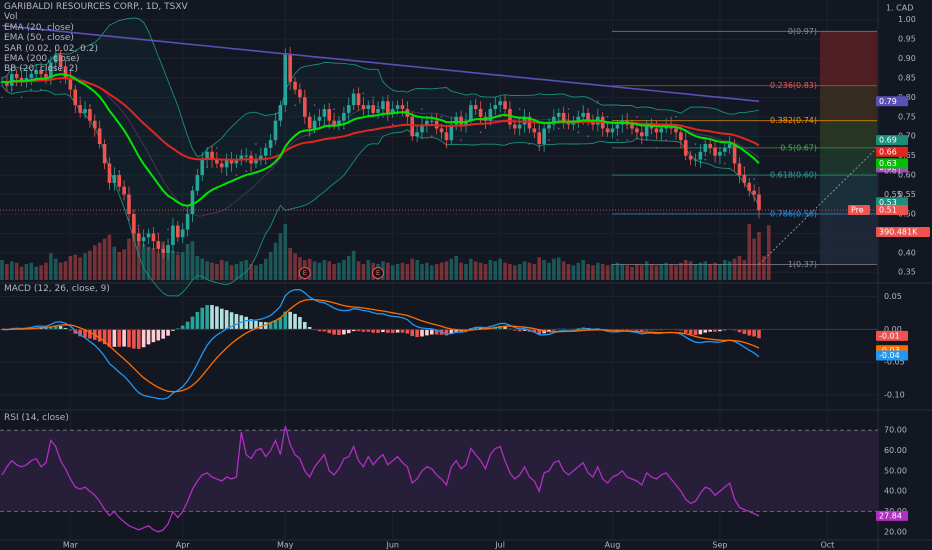 The image size is (932, 550). Describe the element at coordinates (893, 194) in the screenshot. I see `price-axis-value: 0.55` at that location.